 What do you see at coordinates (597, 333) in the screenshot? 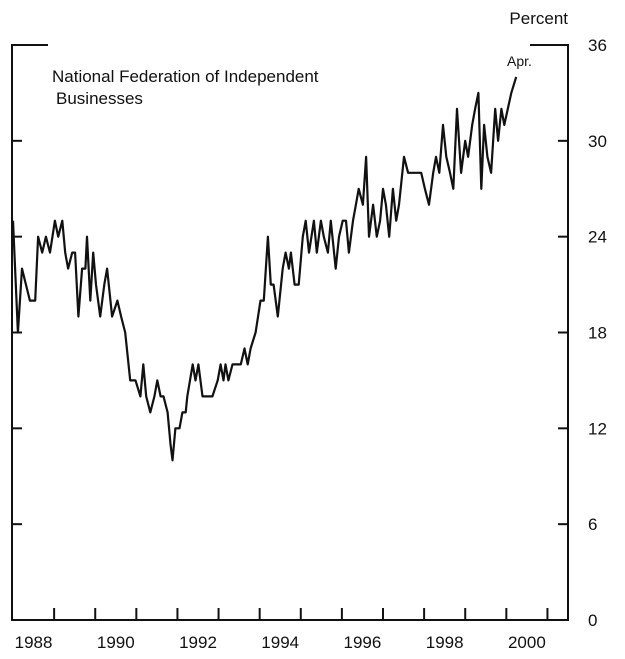
I see `y-tick-label: 18` at bounding box center [597, 333].